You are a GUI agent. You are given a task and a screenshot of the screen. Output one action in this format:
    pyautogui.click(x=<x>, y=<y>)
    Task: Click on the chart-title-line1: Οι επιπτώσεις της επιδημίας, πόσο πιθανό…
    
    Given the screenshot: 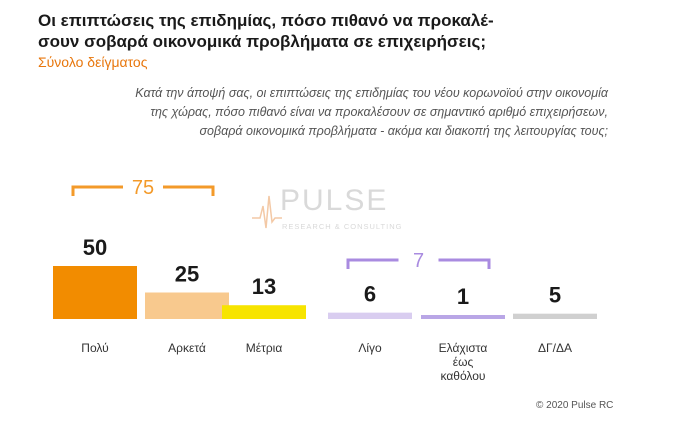 What is the action you would take?
    pyautogui.click(x=266, y=20)
    